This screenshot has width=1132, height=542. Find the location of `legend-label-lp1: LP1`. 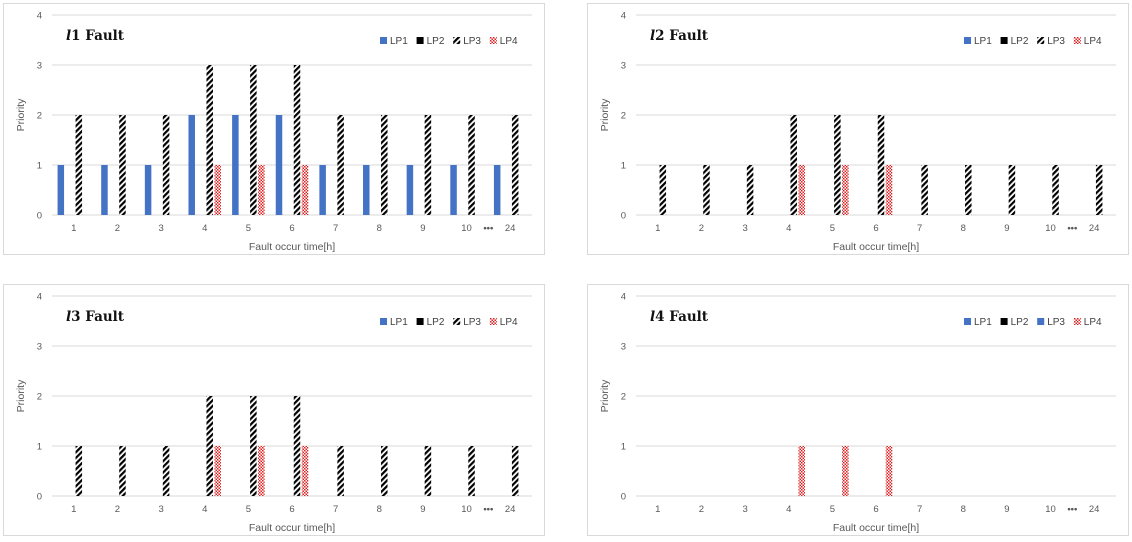

legend-label-lp1: LP1 is located at coordinates (983, 322).